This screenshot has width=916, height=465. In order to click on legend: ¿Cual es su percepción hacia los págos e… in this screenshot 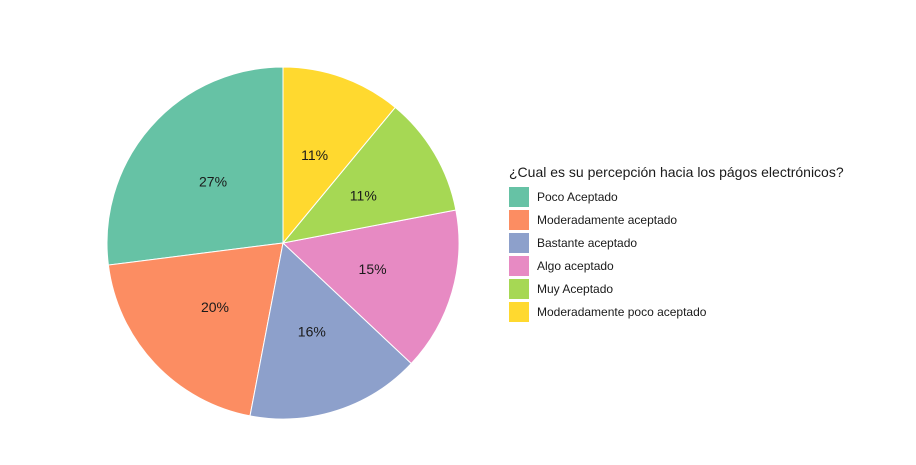, I will do `click(676, 243)`.